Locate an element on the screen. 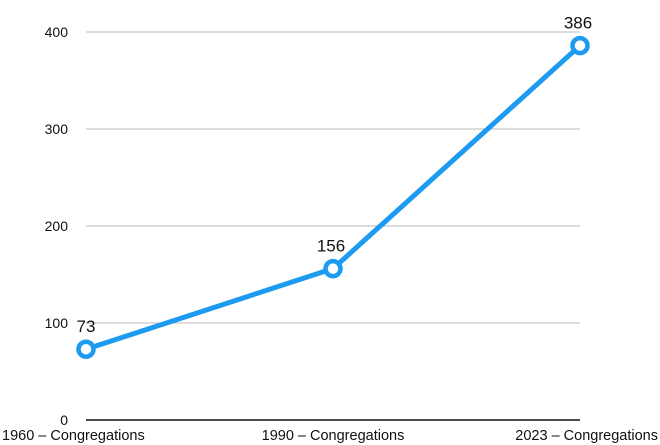  y-tick-label-300: 300 is located at coordinates (57, 129).